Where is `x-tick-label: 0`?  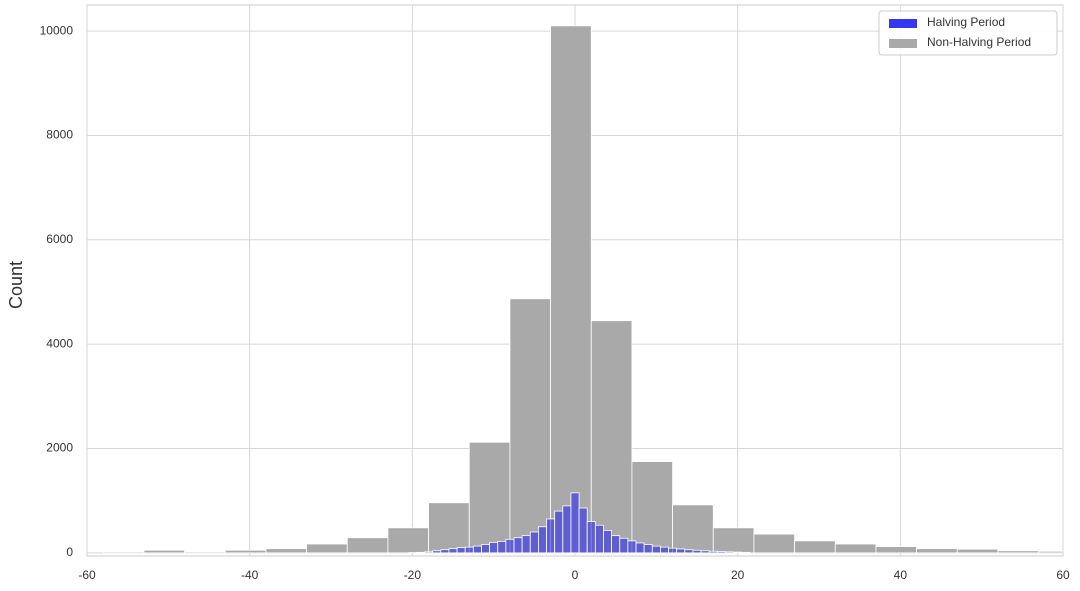
x-tick-label: 0 is located at coordinates (575, 575).